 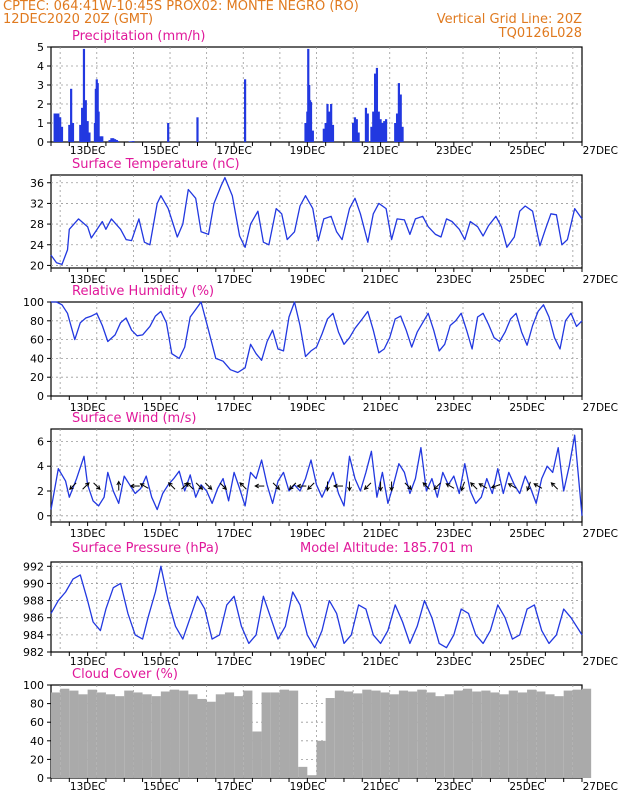 What do you see at coordinates (40, 47) in the screenshot?
I see `y-tick-label: 5` at bounding box center [40, 47].